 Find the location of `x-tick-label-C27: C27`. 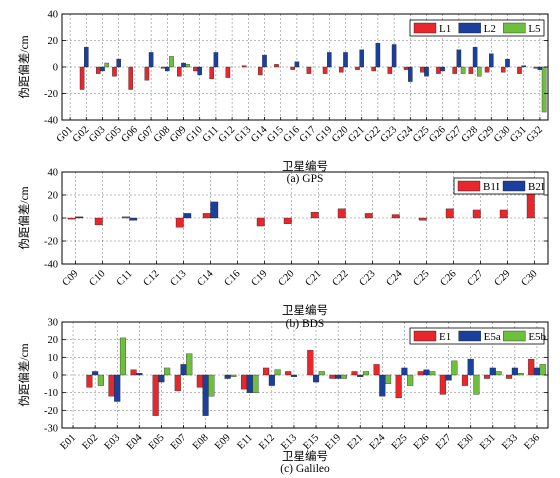

x-tick-label-C27: C27 is located at coordinates (475, 278).